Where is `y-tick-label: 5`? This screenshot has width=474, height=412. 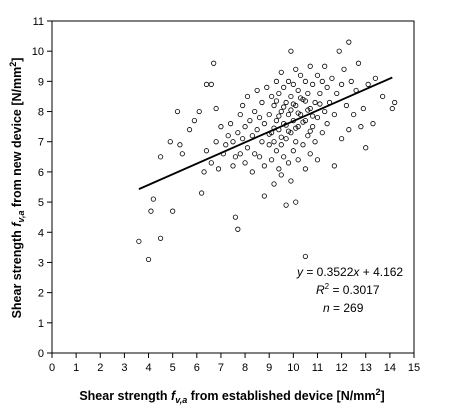
y-tick-label: 5 is located at coordinates (41, 203).